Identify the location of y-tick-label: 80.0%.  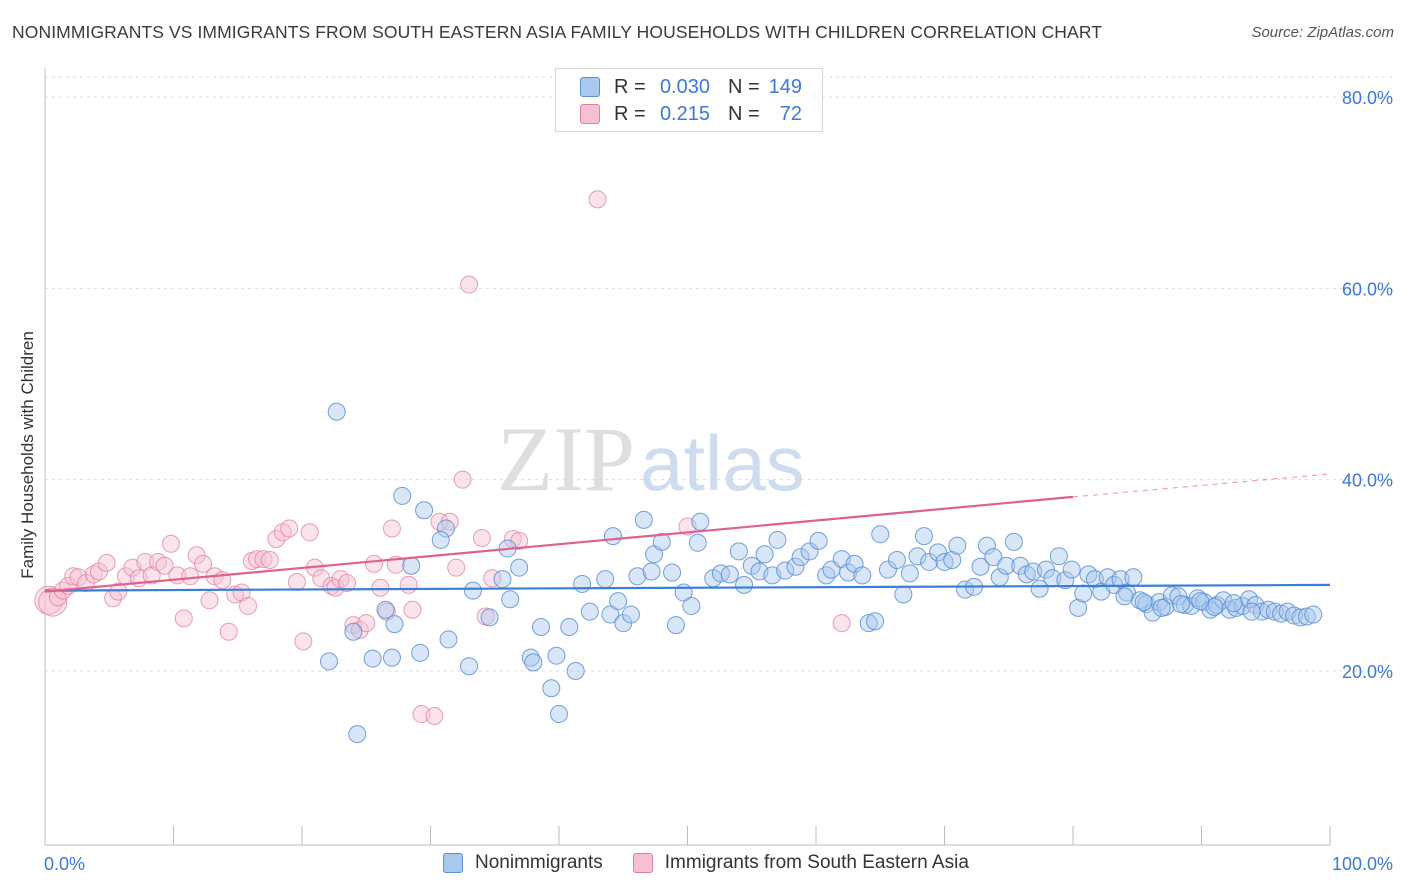
(1367, 98).